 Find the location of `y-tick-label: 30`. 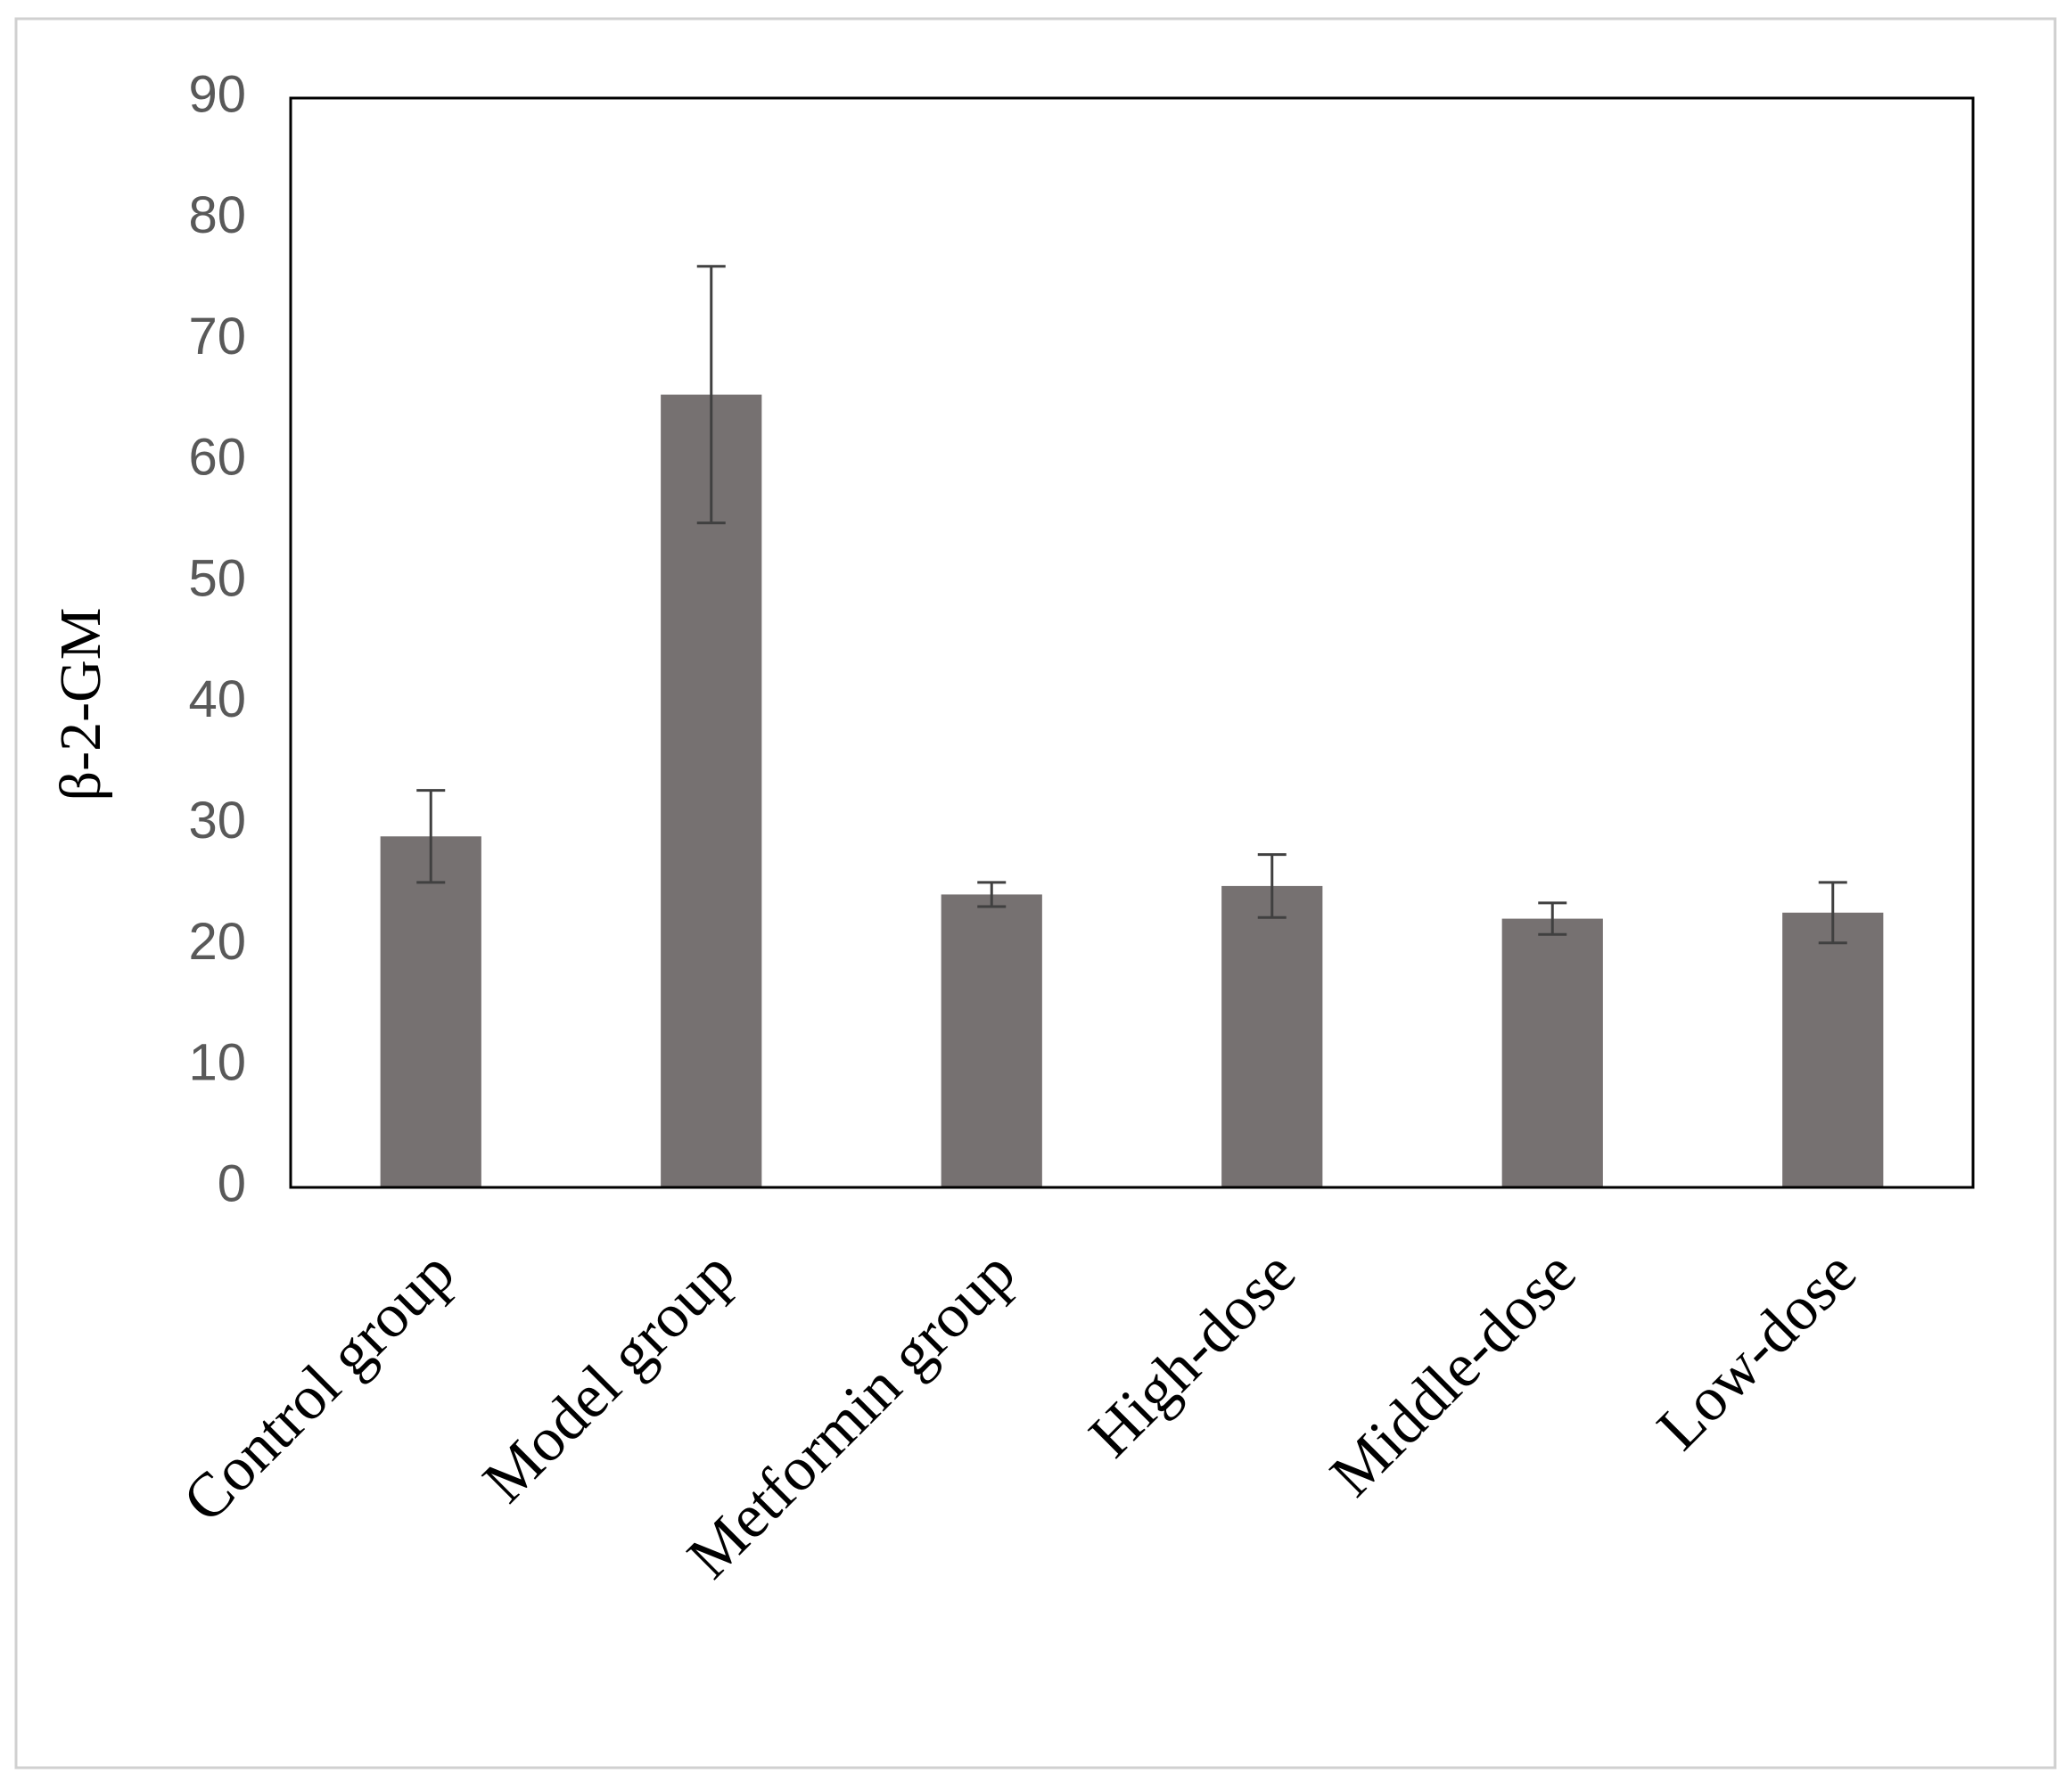

y-tick-label: 30 is located at coordinates (217, 821).